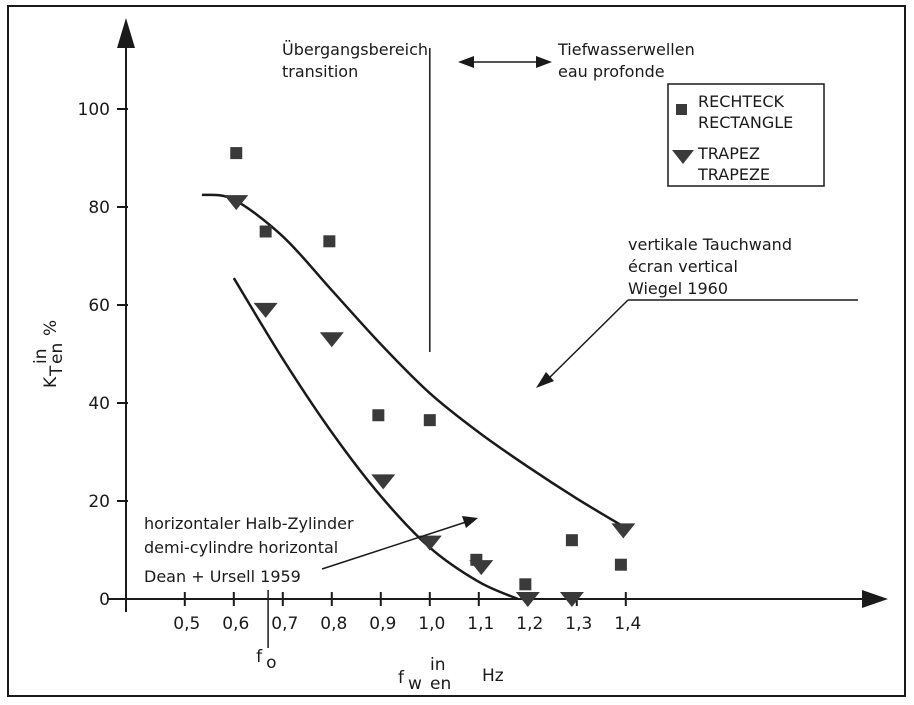 This screenshot has width=914, height=705. I want to click on y-axis-label: K T in en %, so click(49, 354).